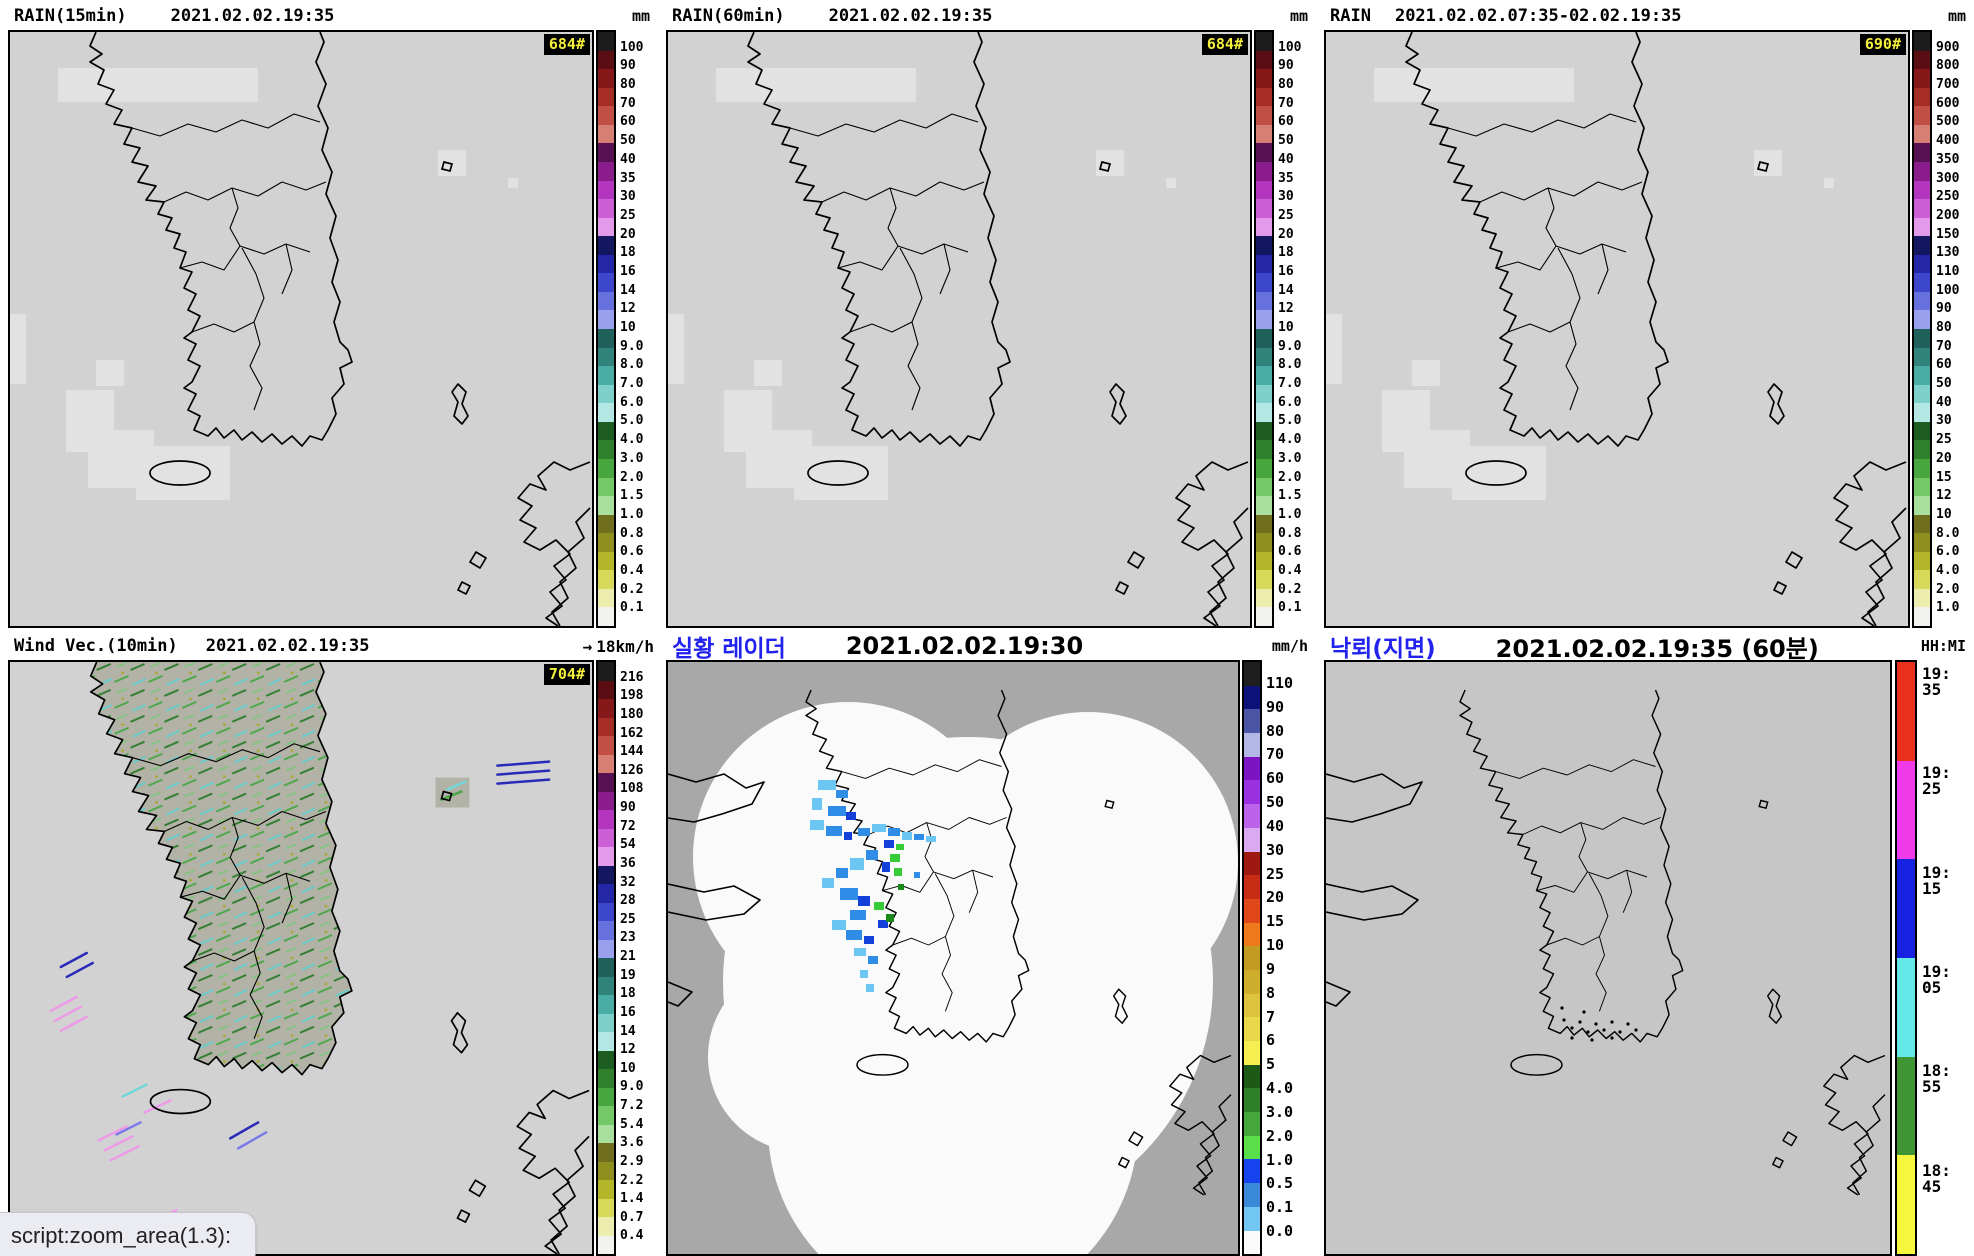 This screenshot has height=1256, width=1974. Describe the element at coordinates (1538, 16) in the screenshot. I see `rainacc-timestamp: 2021.02.02.07:35-02.02.19:35` at that location.